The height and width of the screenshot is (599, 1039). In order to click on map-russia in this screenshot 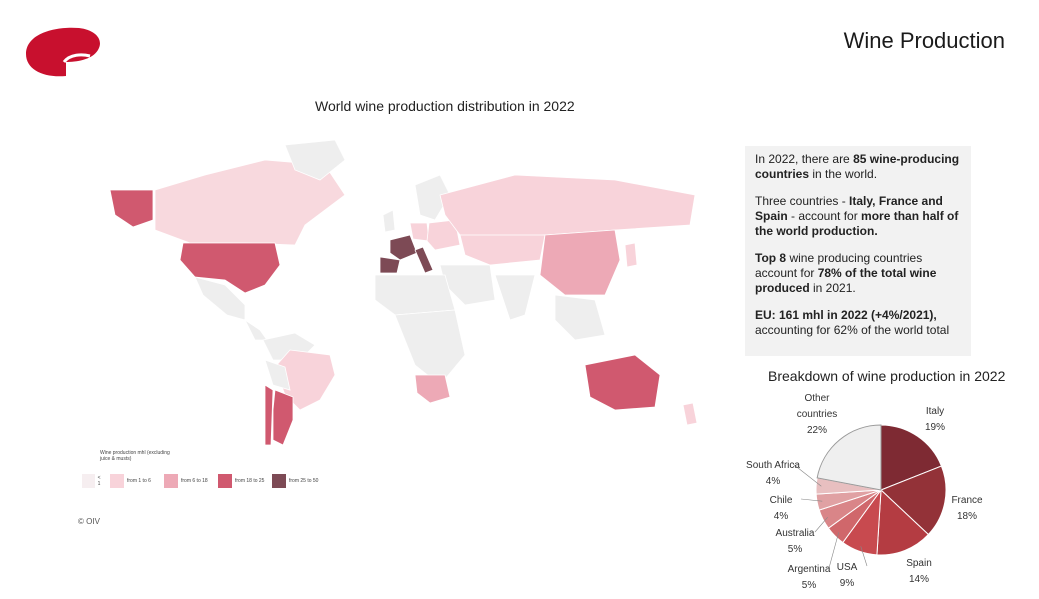, I will do `click(567, 207)`.